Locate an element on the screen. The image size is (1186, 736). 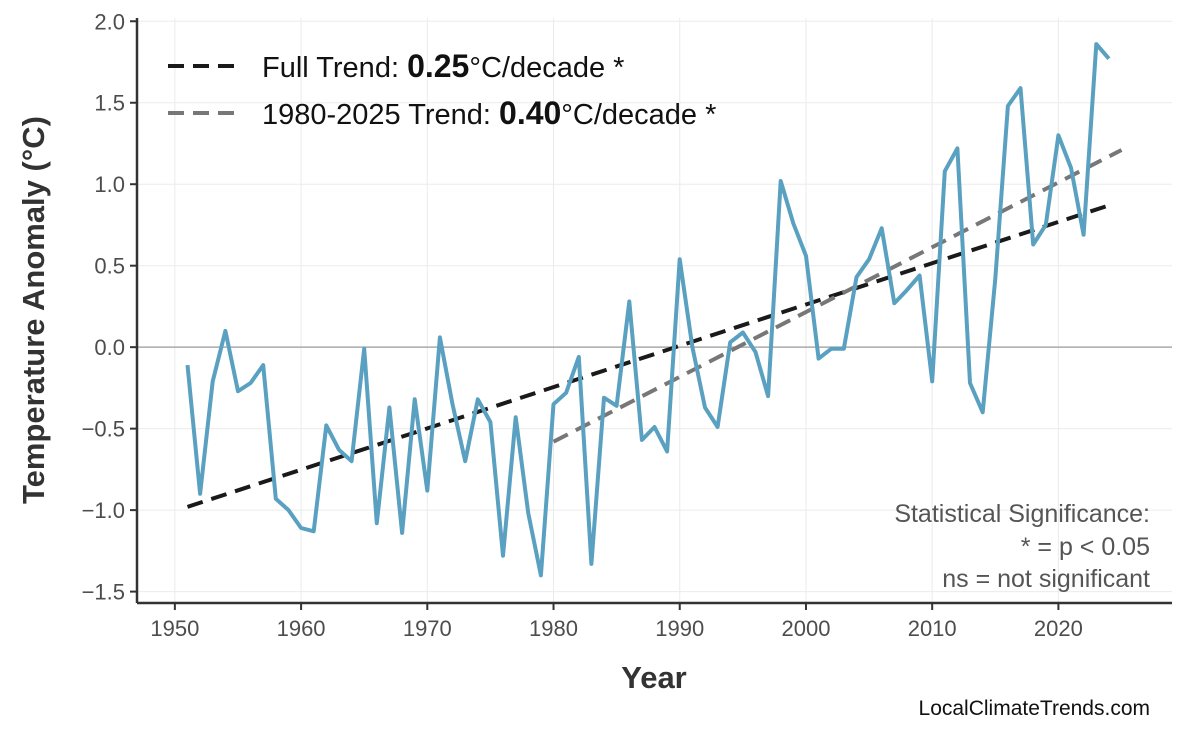
x-axis-label: Year is located at coordinates (654, 677).